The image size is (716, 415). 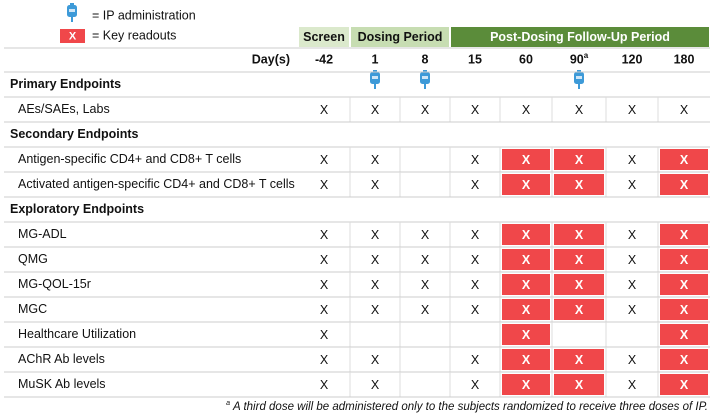 What do you see at coordinates (32, 309) in the screenshot?
I see `row-label: MGC` at bounding box center [32, 309].